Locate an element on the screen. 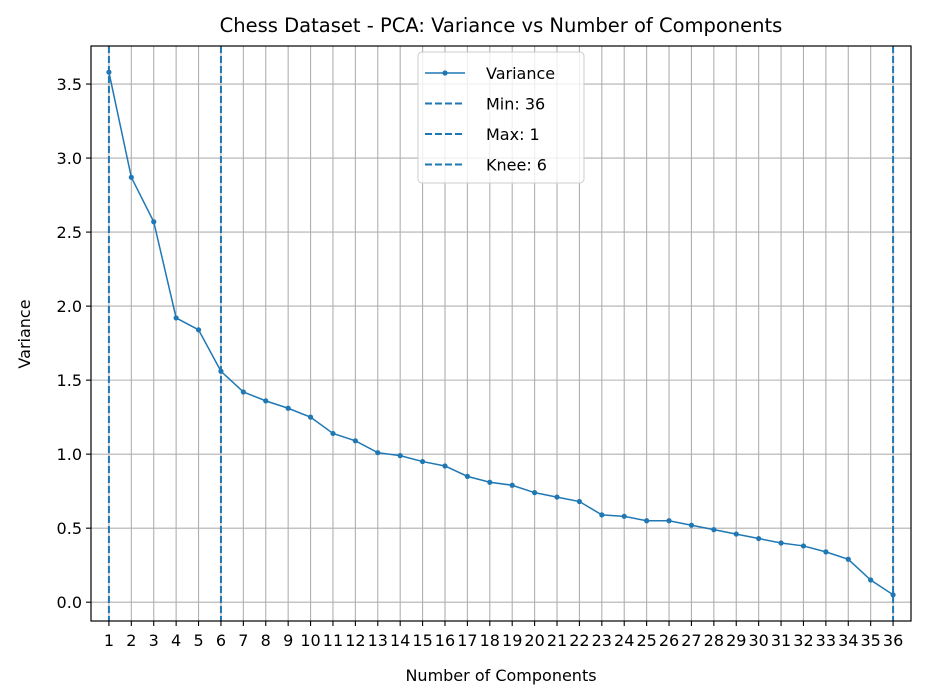 The width and height of the screenshot is (931, 700). legend-entry: Variance is located at coordinates (490, 73).